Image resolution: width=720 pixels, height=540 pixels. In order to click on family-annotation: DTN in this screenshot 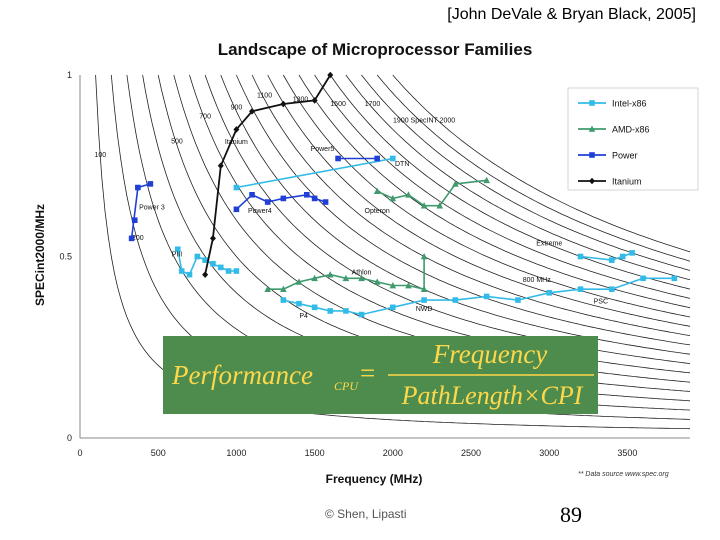, I will do `click(402, 164)`.